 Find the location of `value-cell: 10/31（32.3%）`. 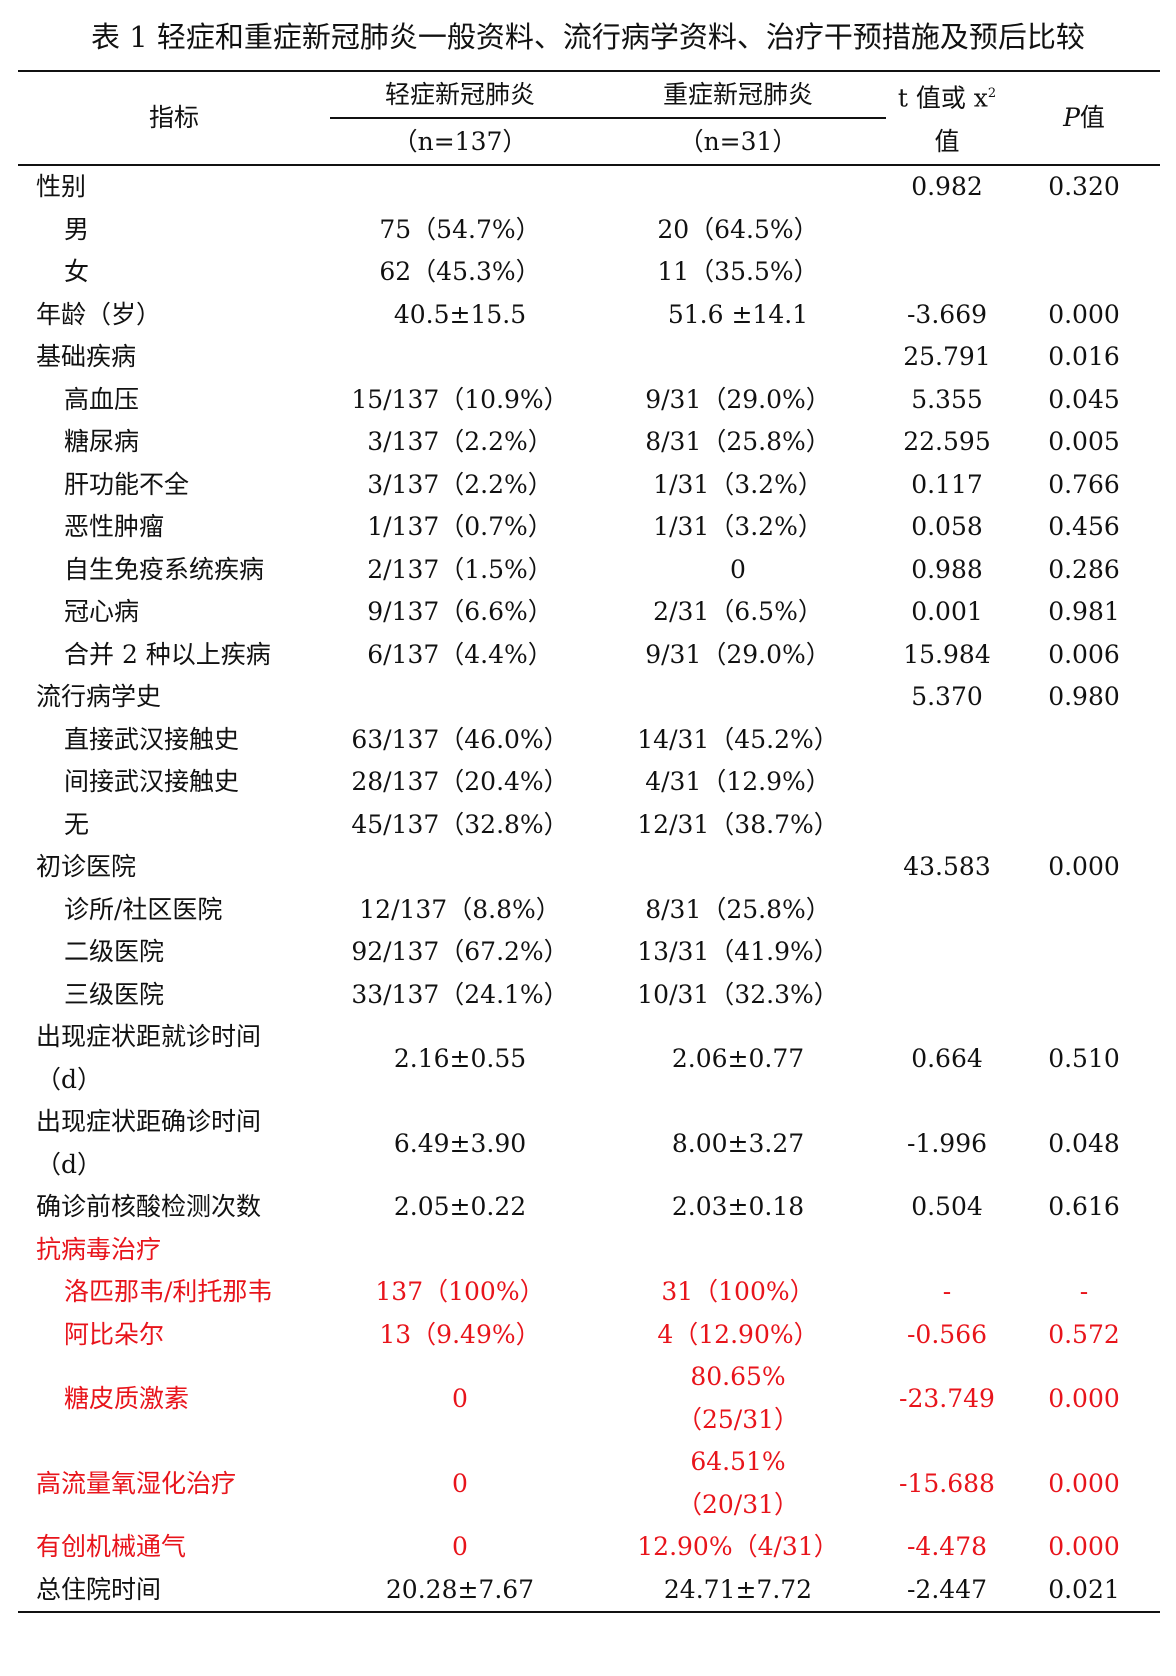

value-cell: 10/31（32.3%） is located at coordinates (738, 995).